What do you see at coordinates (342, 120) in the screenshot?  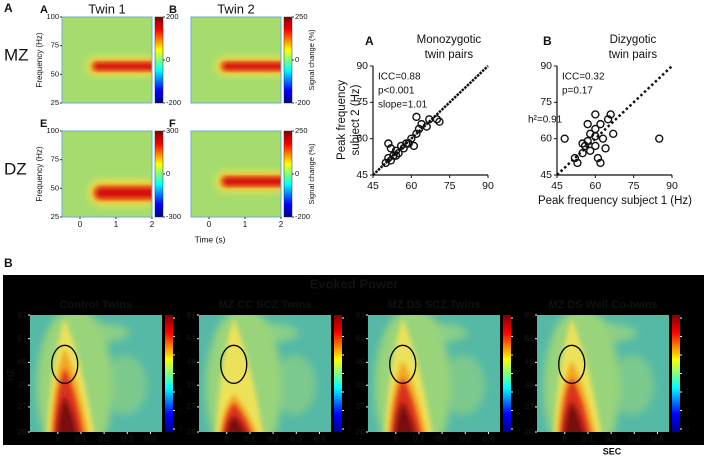 I see `y-axis-label: Peak frequency` at bounding box center [342, 120].